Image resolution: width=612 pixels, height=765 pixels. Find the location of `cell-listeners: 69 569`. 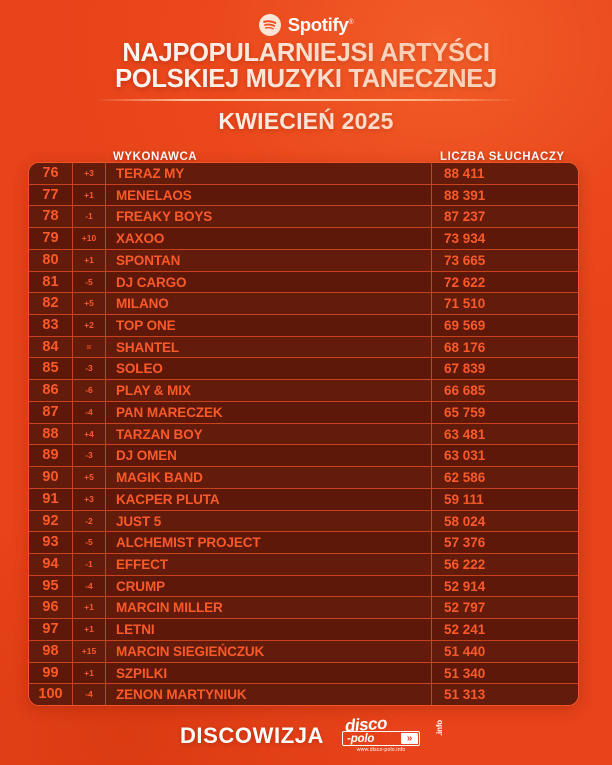

cell-listeners: 69 569 is located at coordinates (465, 326).